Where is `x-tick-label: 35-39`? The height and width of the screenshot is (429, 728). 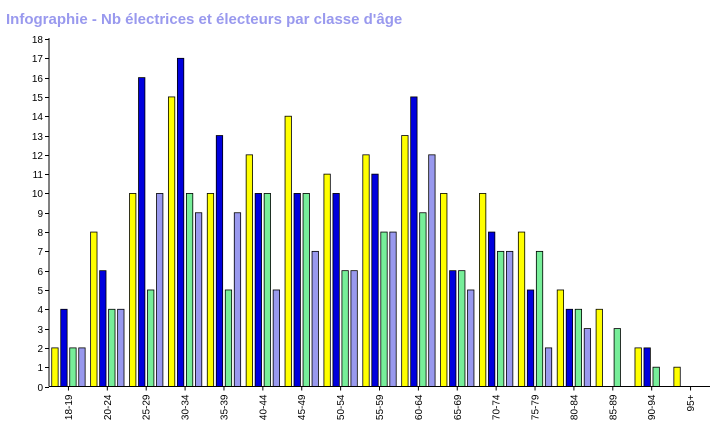
x-tick-label: 35-39 is located at coordinates (224, 407).